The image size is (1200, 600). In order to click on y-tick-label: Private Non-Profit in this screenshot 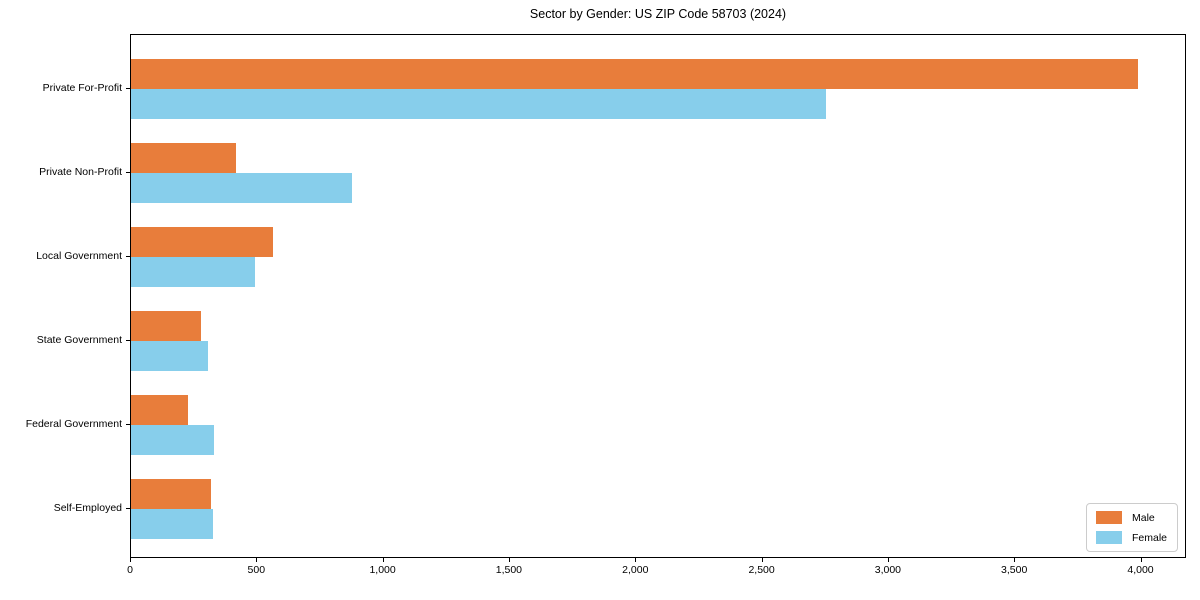, I will do `click(80, 172)`.